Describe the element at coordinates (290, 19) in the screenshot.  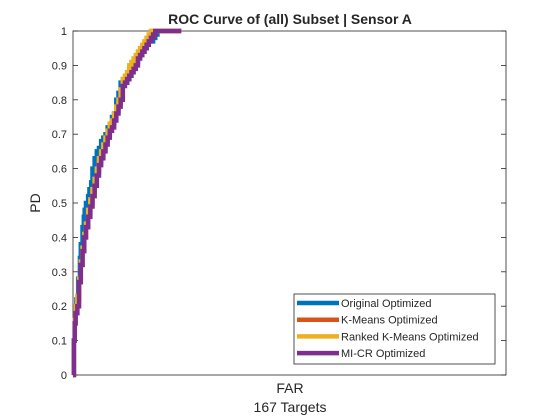
I see `chart-title: ROC Curve of (all) Subset | Sensor A` at that location.